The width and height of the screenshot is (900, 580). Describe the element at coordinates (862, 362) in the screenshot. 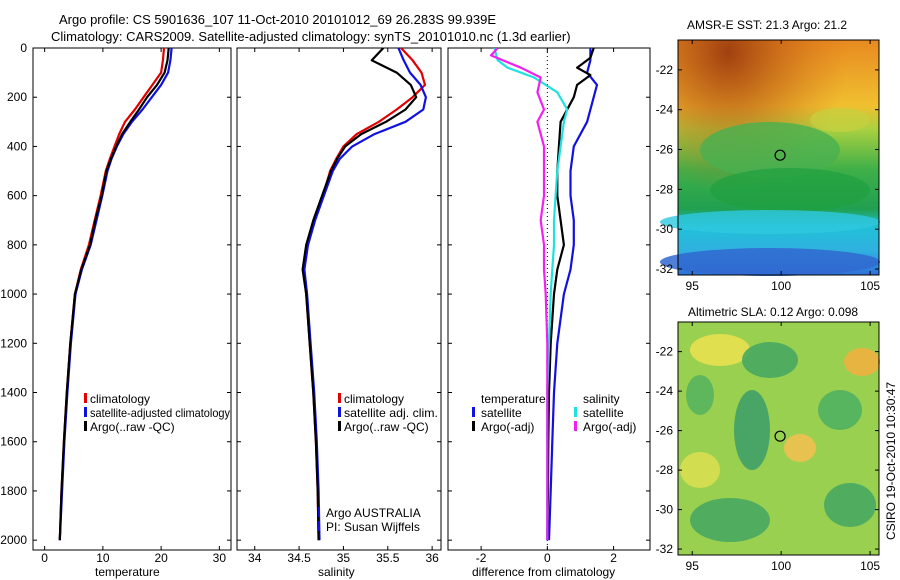

I see `sla-orange-east` at that location.